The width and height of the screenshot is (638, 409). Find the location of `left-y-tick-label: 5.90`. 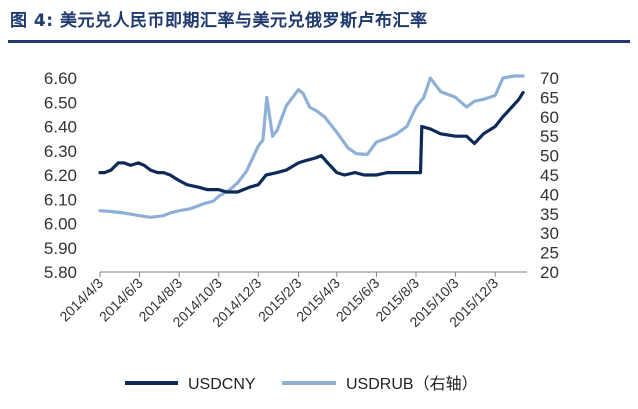

left-y-tick-label: 5.90 is located at coordinates (60, 248).